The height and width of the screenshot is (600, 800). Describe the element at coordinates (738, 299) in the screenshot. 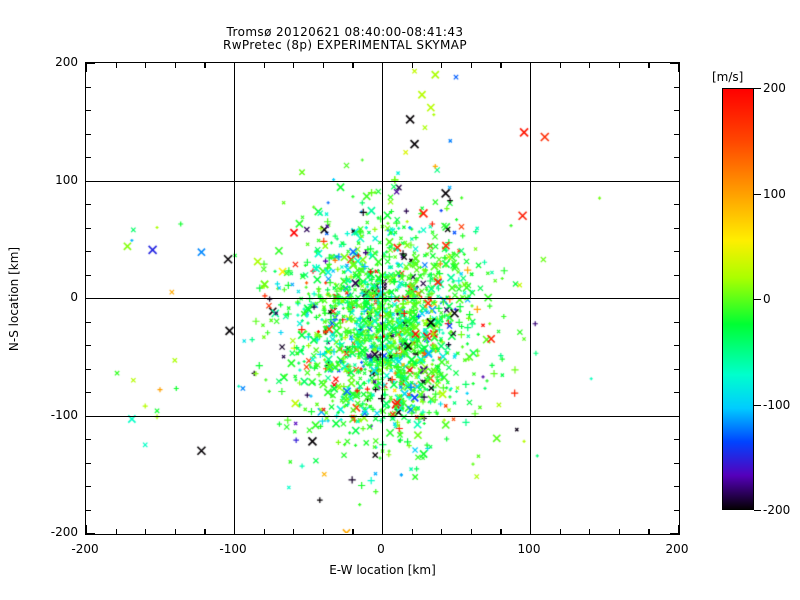

I see `colorbar-gradient` at that location.